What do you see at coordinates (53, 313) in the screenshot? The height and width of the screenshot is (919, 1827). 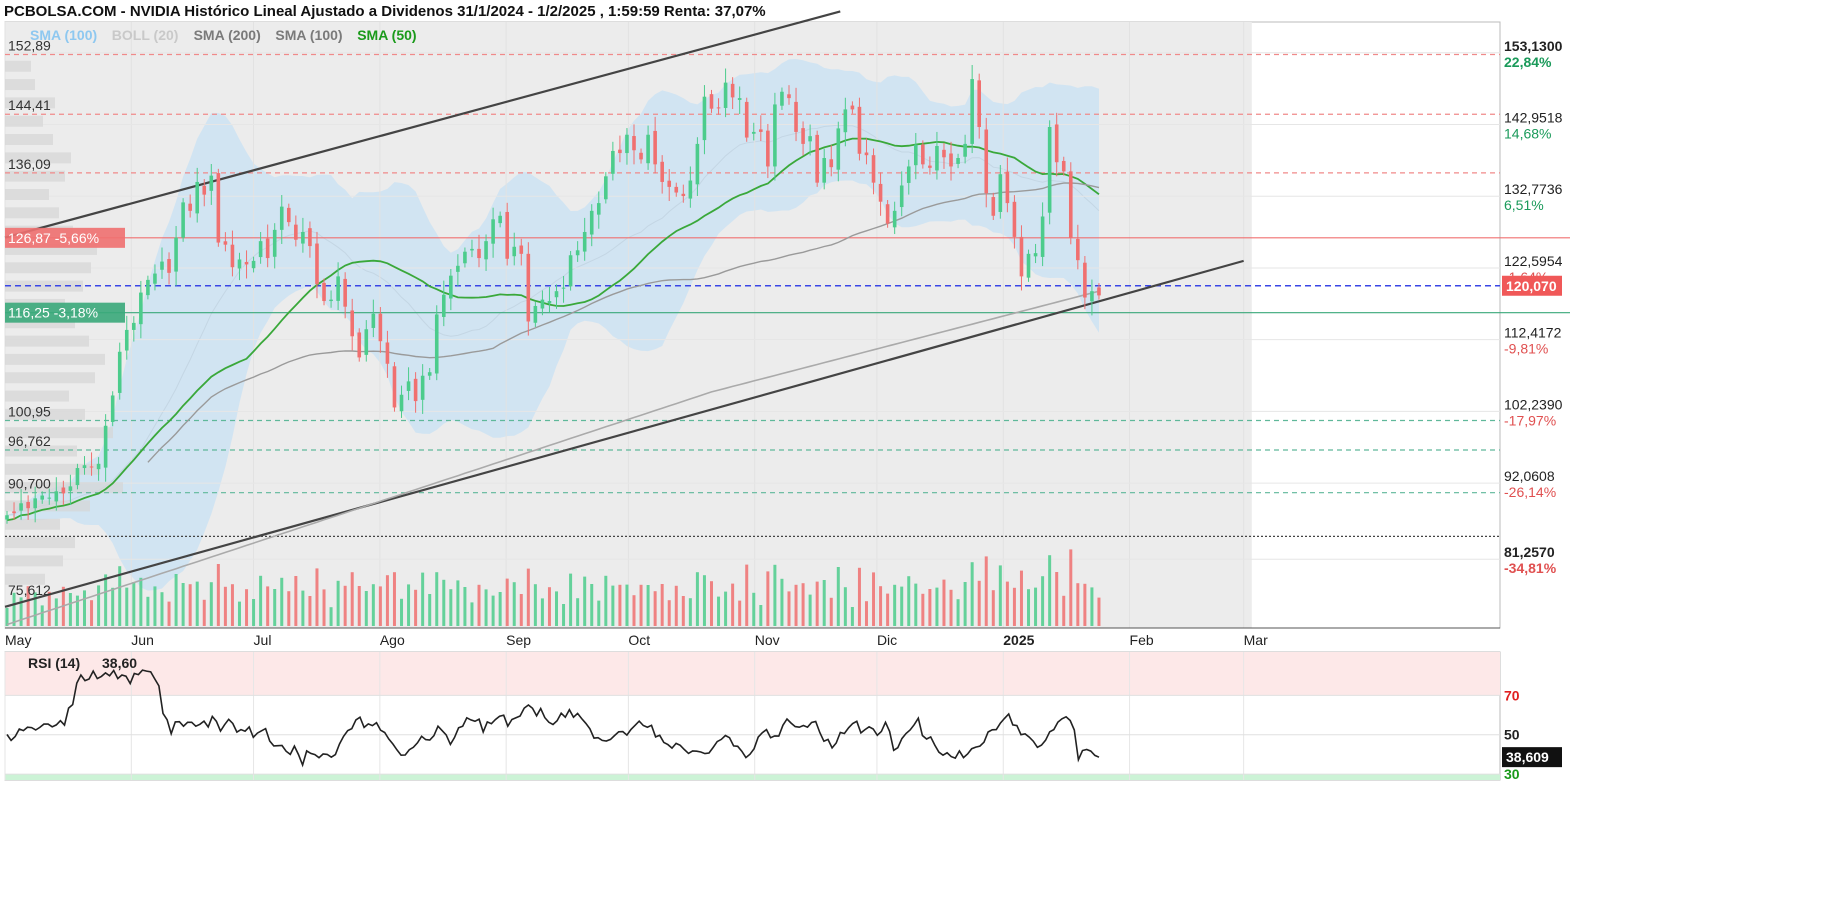 I see `special-level-label: 116,25 -3,18%` at bounding box center [53, 313].